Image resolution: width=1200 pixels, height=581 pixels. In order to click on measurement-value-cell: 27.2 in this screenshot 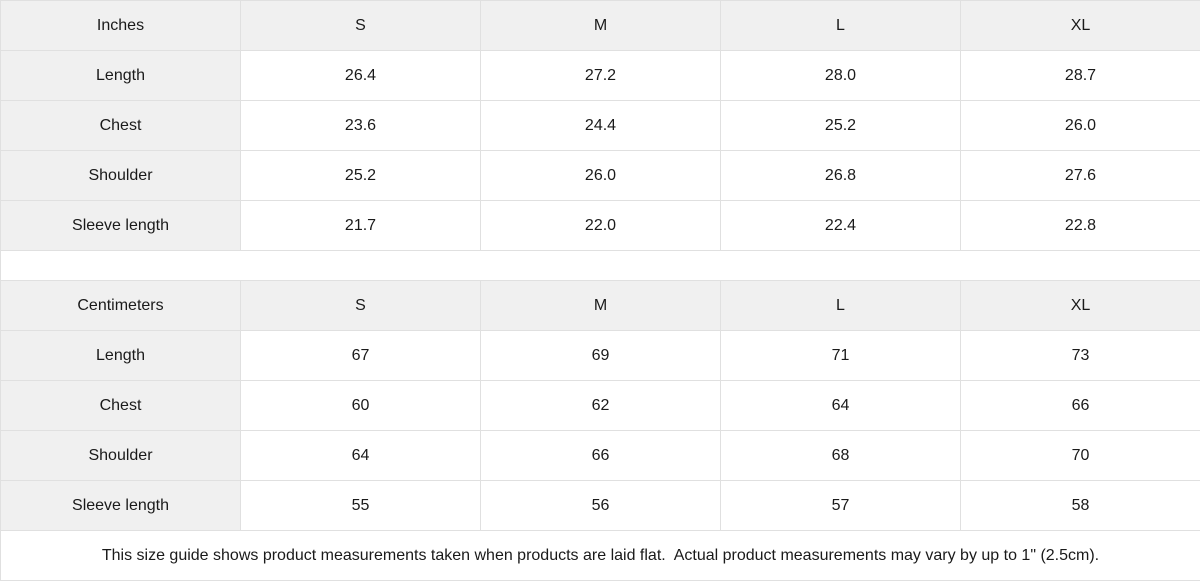, I will do `click(601, 76)`.